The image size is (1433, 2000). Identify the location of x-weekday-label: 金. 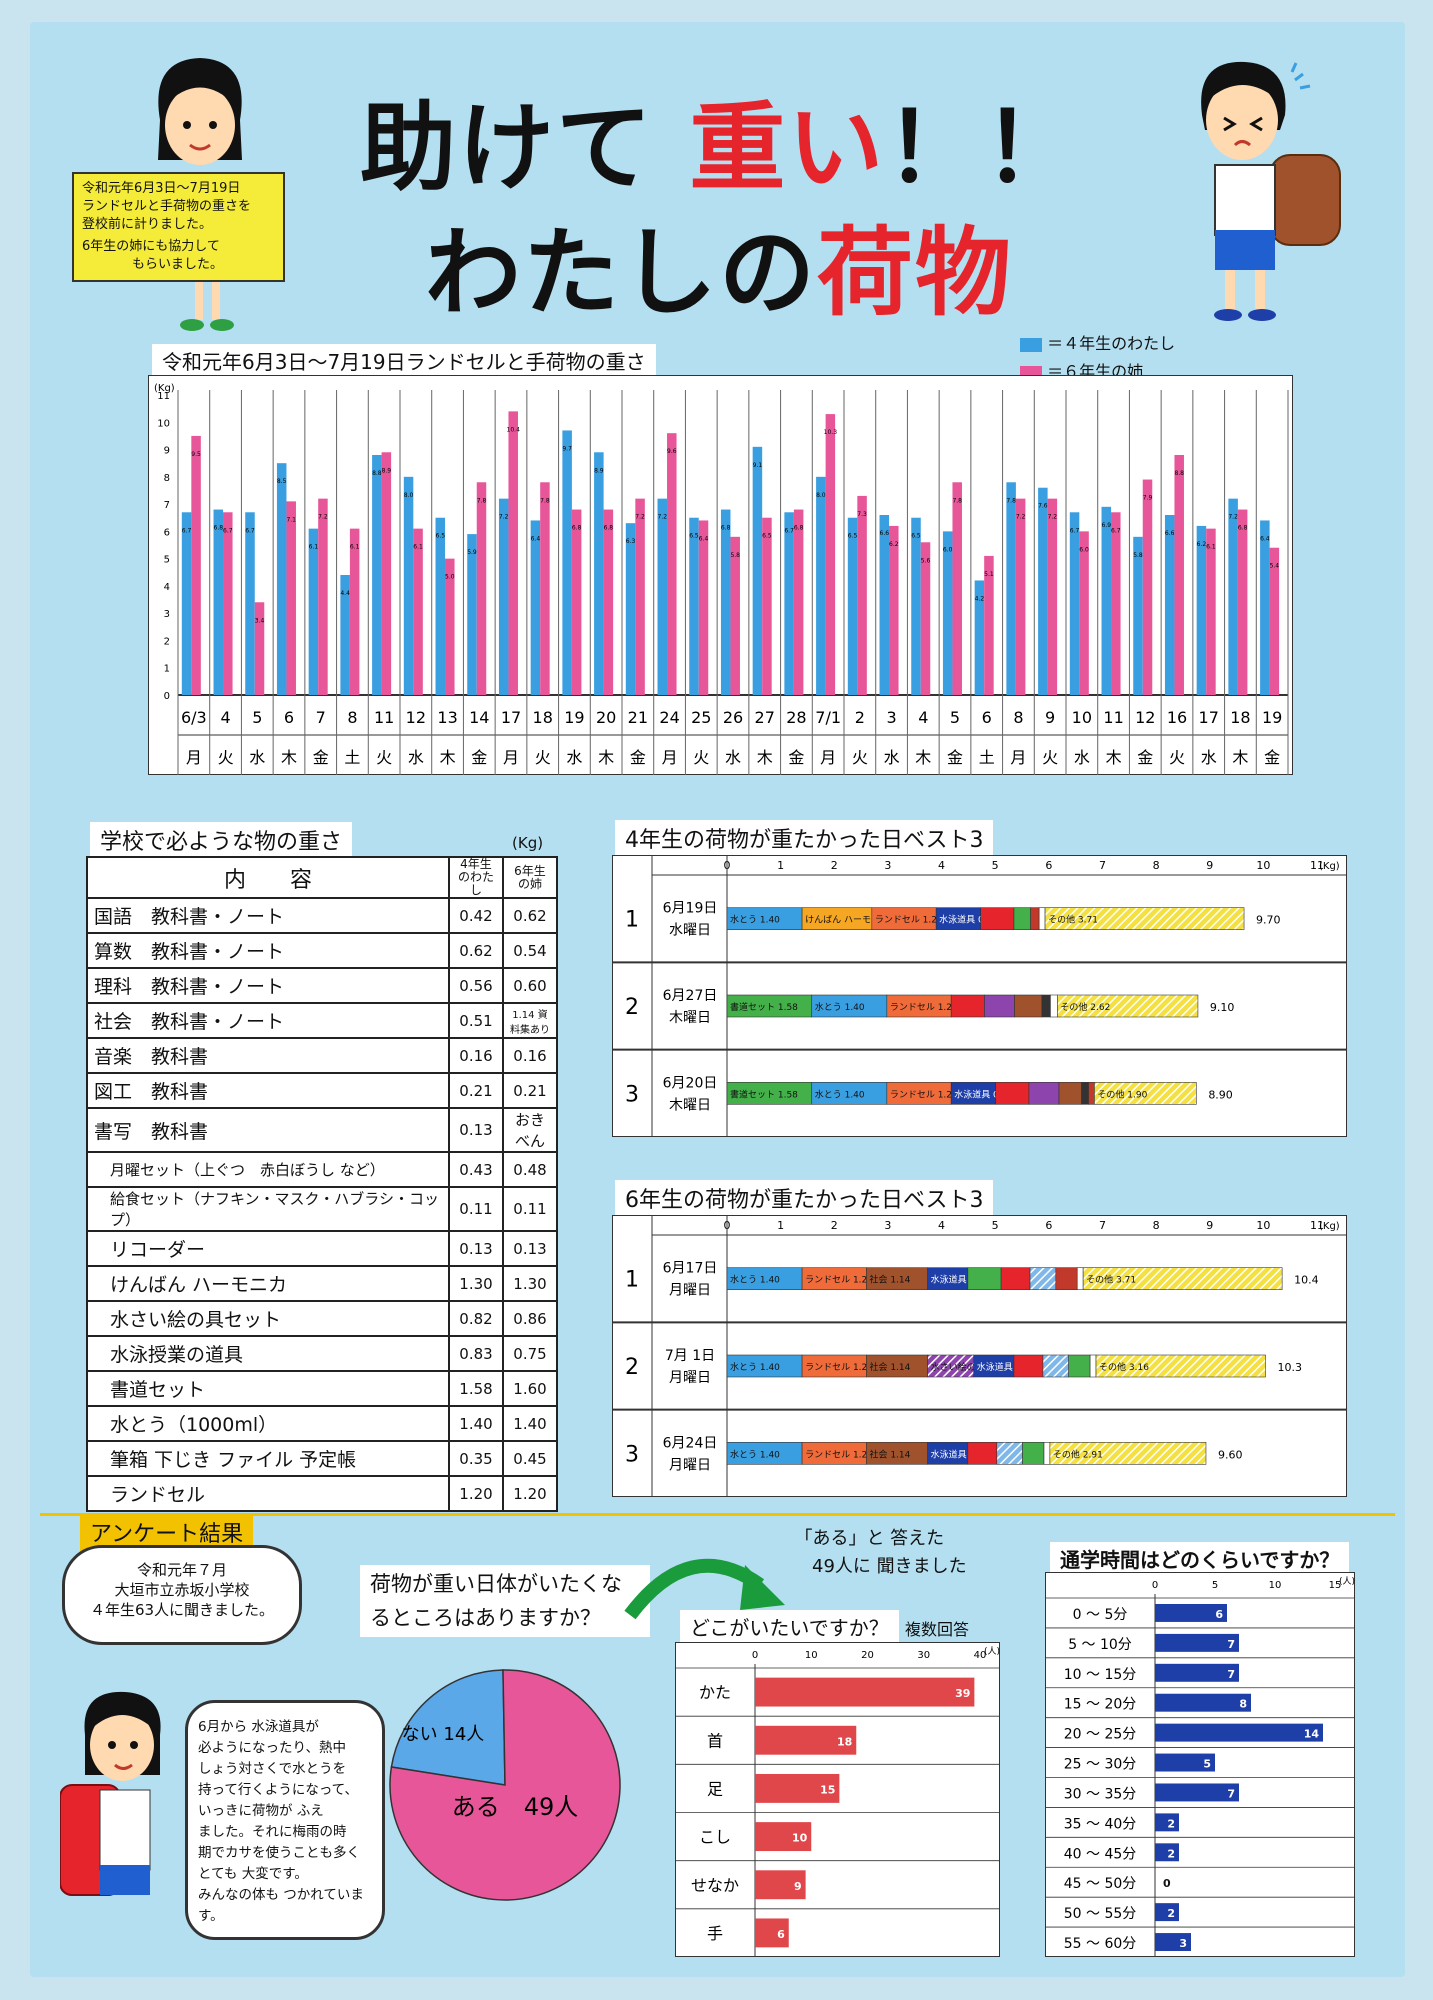
(796, 757).